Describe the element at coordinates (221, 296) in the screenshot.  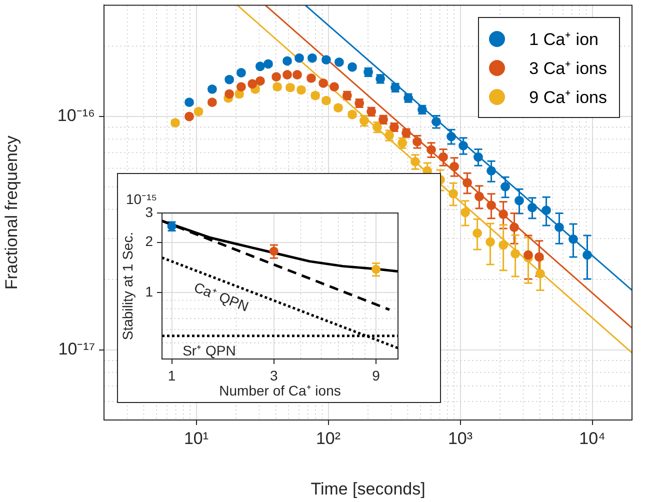
I see `annotation: Ca⁺ QPN` at that location.